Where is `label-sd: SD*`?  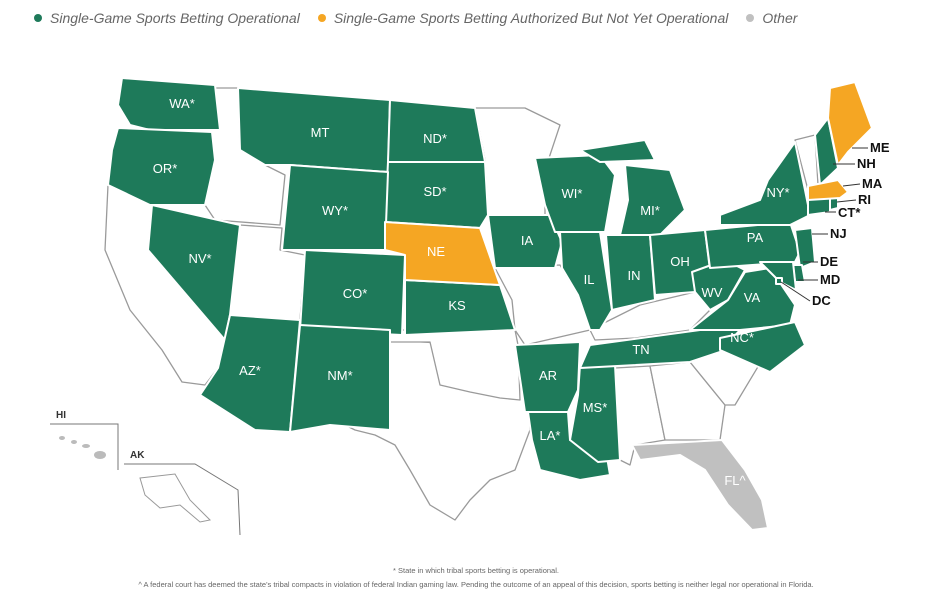
label-sd: SD* is located at coordinates (434, 191).